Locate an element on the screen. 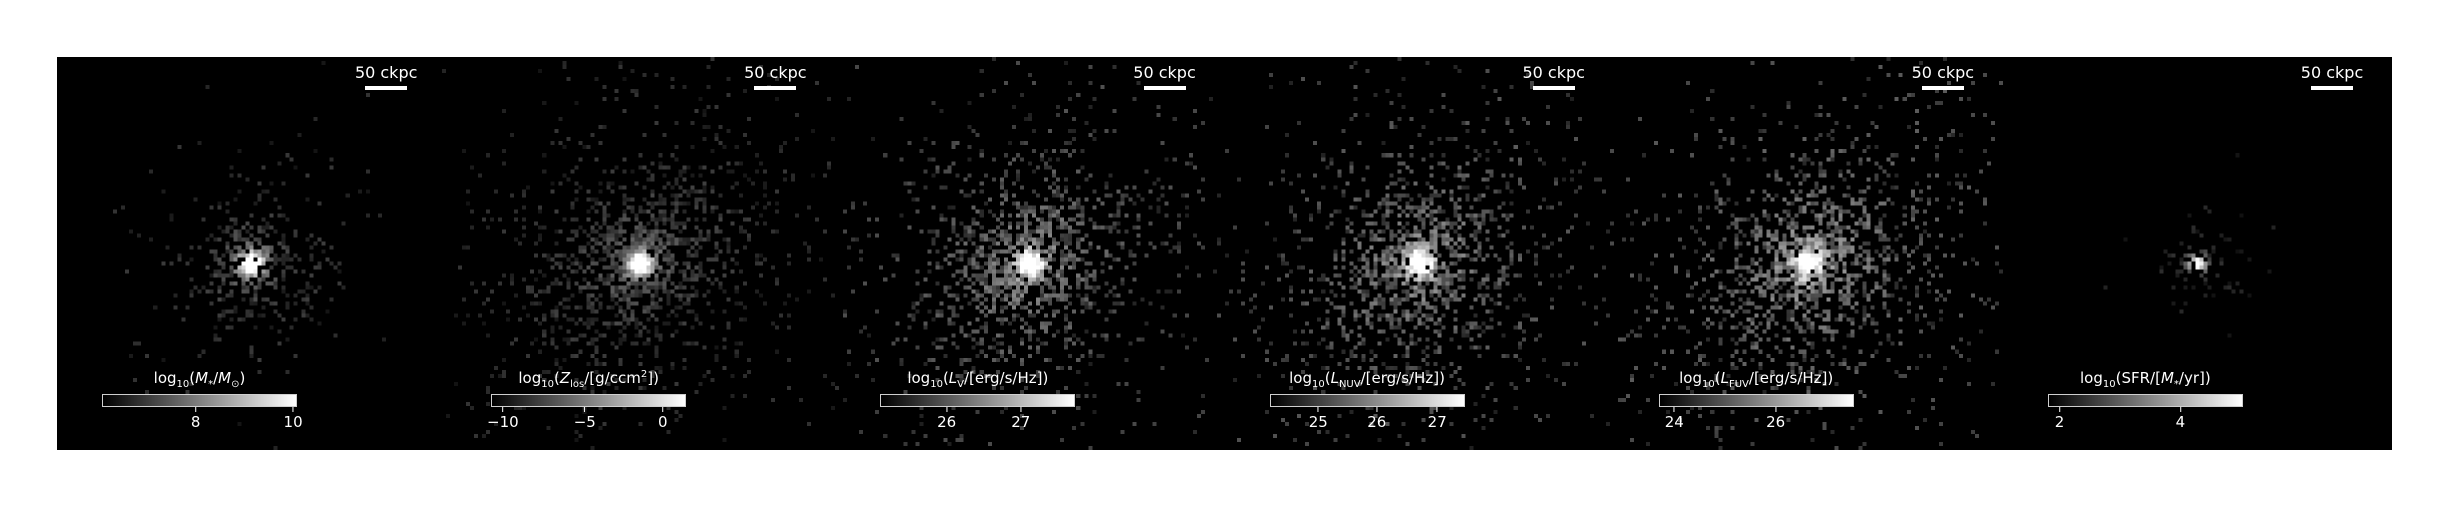  colorbar-tick-label: 24 is located at coordinates (1674, 419).